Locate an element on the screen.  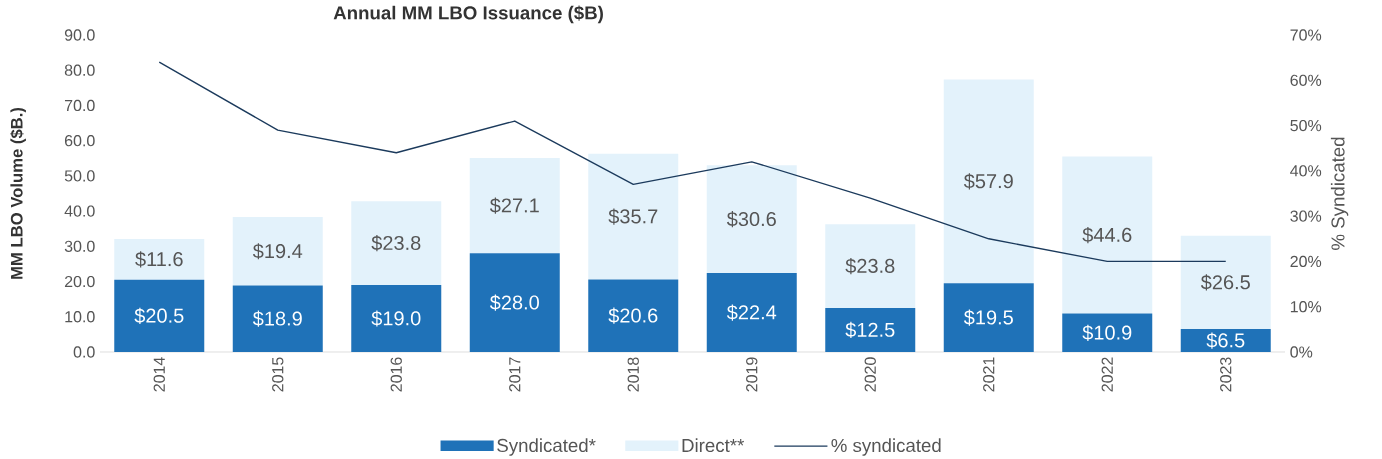
data-label: $12.5 is located at coordinates (870, 330).